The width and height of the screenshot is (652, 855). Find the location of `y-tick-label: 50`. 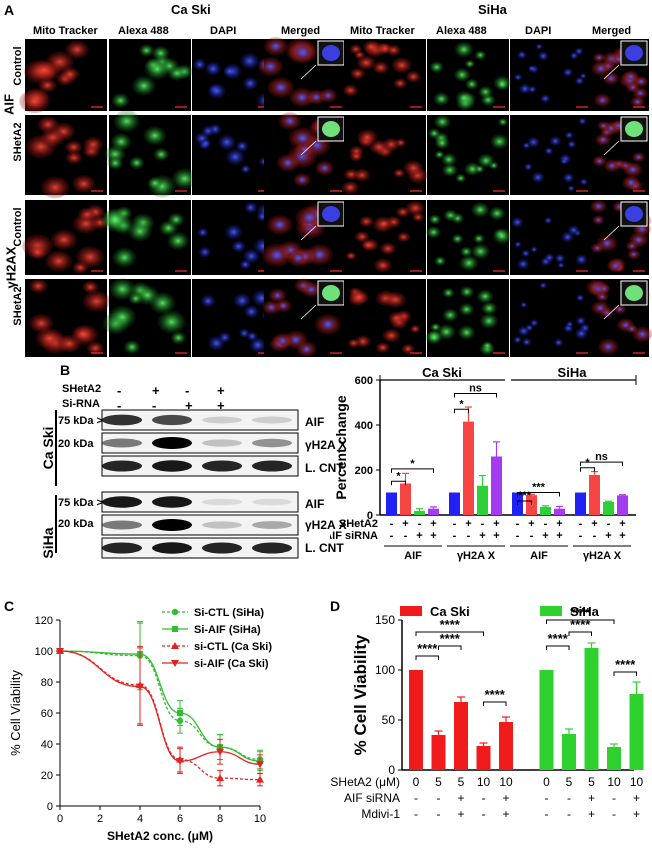

y-tick-label: 50 is located at coordinates (389, 720).